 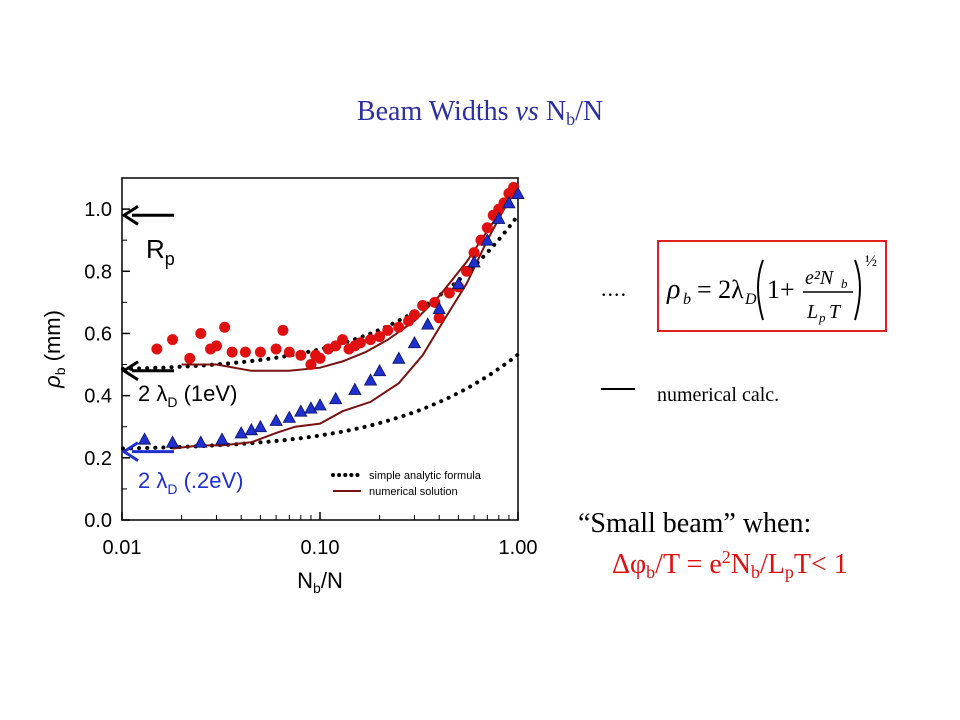 I want to click on legend-entry-numerical: numerical solution, so click(x=413, y=492).